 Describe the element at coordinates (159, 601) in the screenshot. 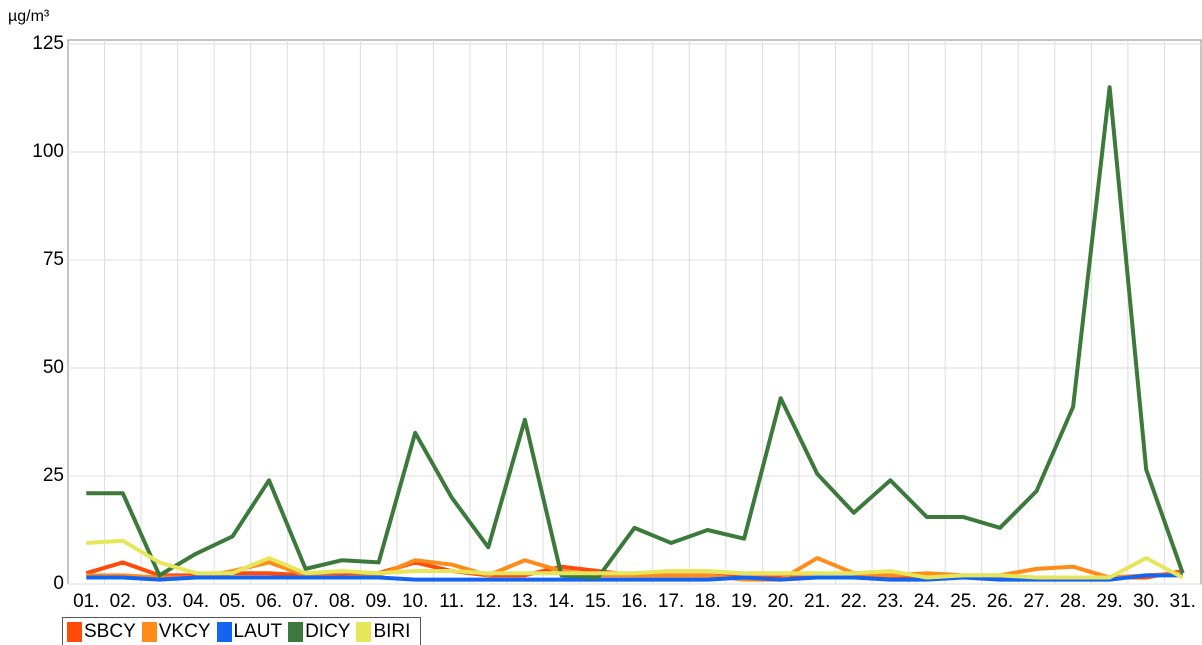

I see `x-tick-label: 03.` at that location.